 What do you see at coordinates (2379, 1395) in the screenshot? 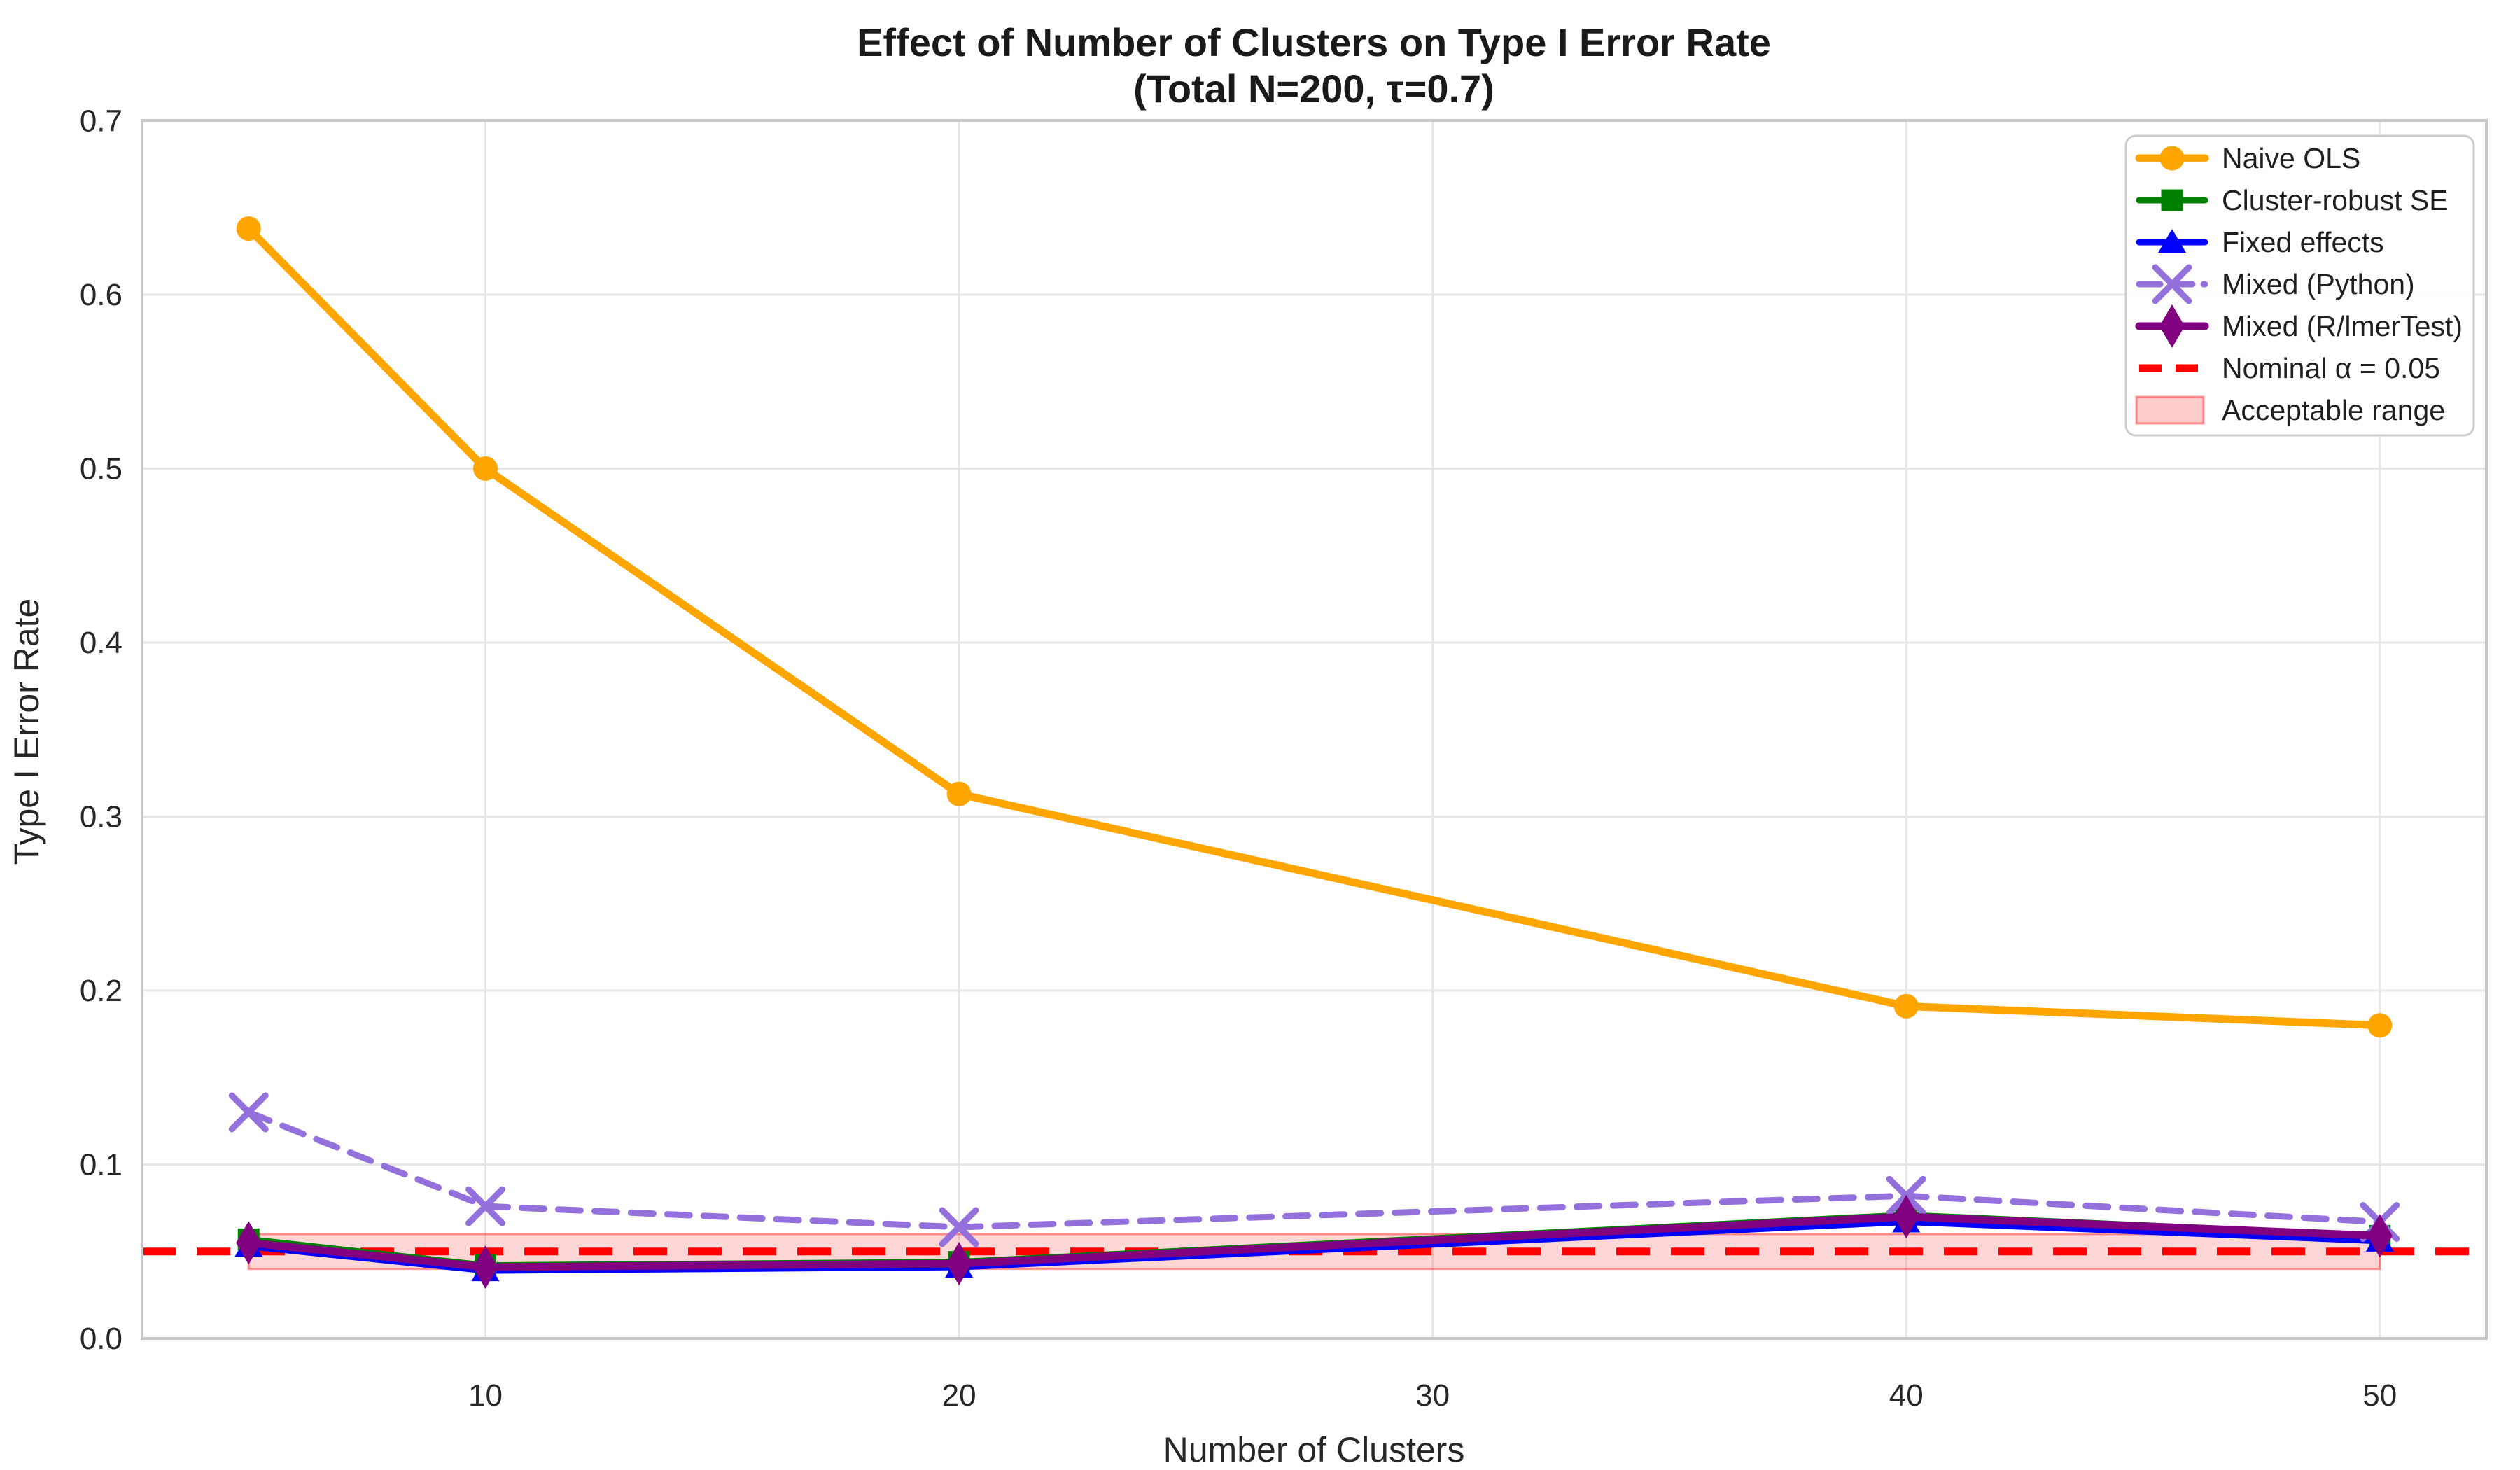
I see `x-tick-label: 50` at bounding box center [2379, 1395].